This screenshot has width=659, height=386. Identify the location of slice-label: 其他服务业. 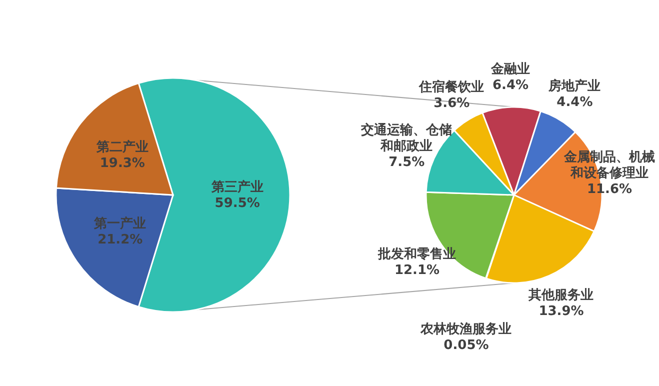
(561, 296).